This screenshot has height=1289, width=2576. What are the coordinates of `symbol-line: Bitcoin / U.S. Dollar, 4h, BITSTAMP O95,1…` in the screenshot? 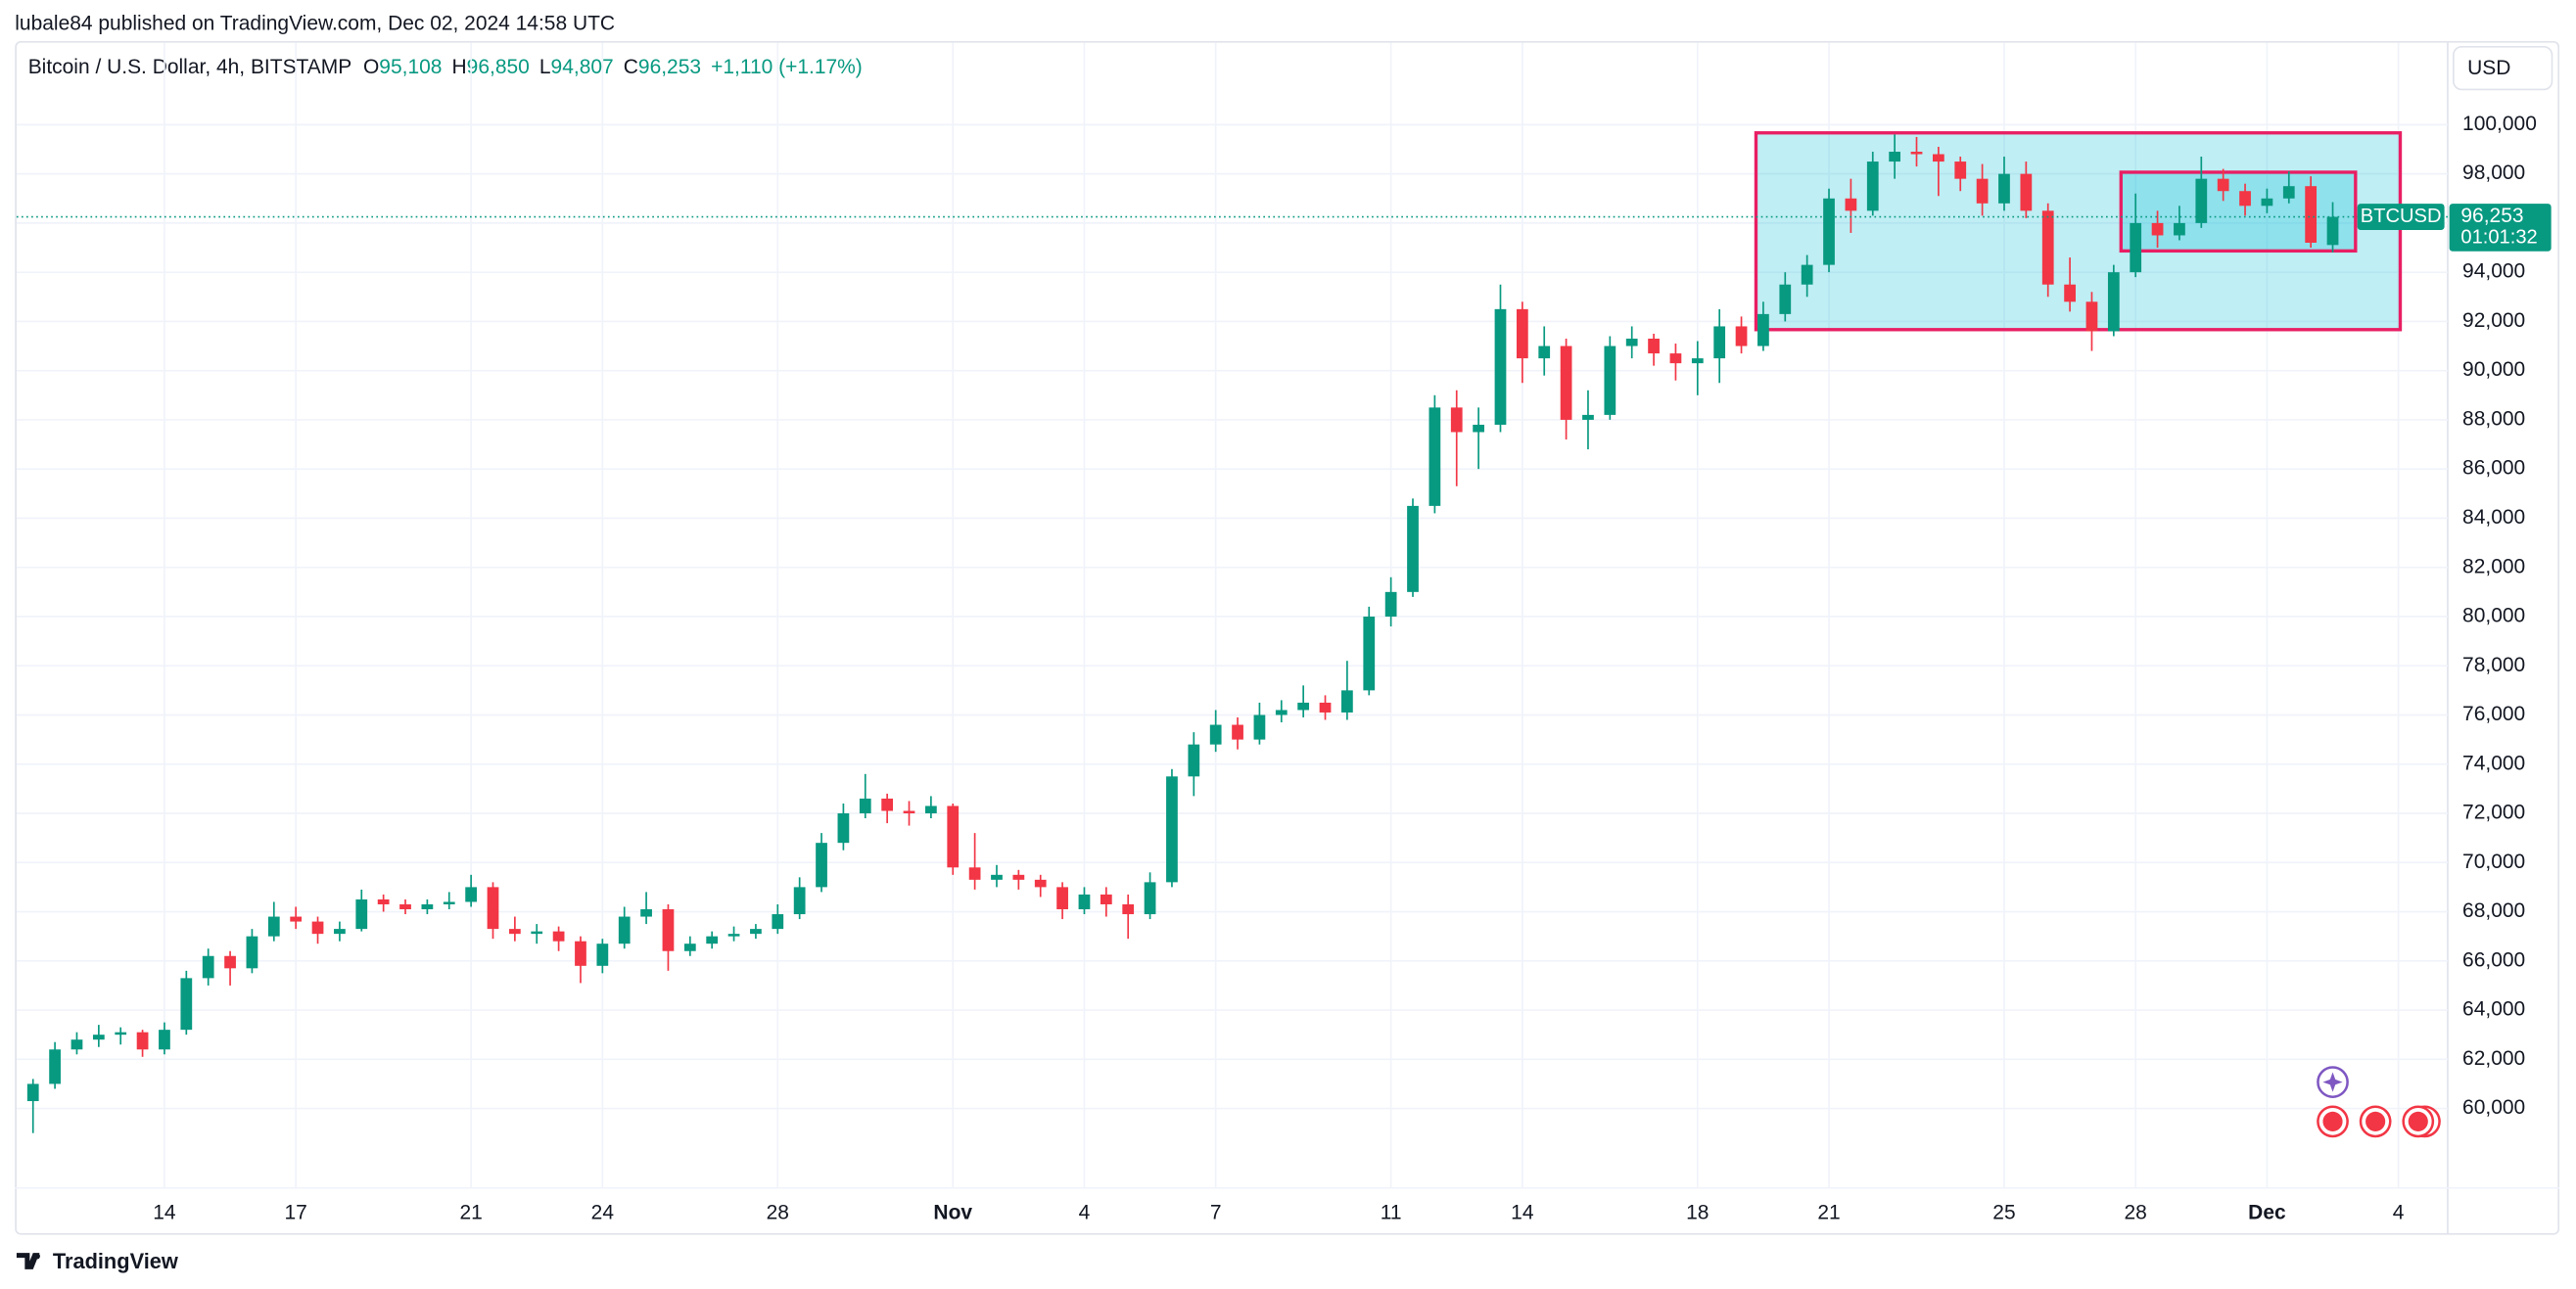 It's located at (445, 66).